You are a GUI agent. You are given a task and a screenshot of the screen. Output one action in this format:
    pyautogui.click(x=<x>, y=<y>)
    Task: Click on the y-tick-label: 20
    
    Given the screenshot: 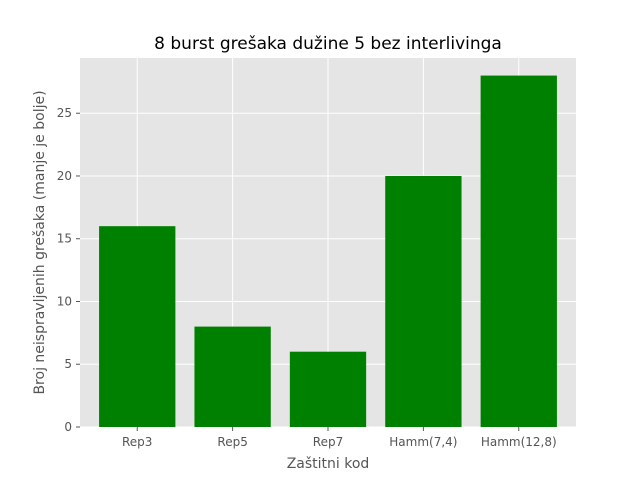 What is the action you would take?
    pyautogui.click(x=64, y=176)
    